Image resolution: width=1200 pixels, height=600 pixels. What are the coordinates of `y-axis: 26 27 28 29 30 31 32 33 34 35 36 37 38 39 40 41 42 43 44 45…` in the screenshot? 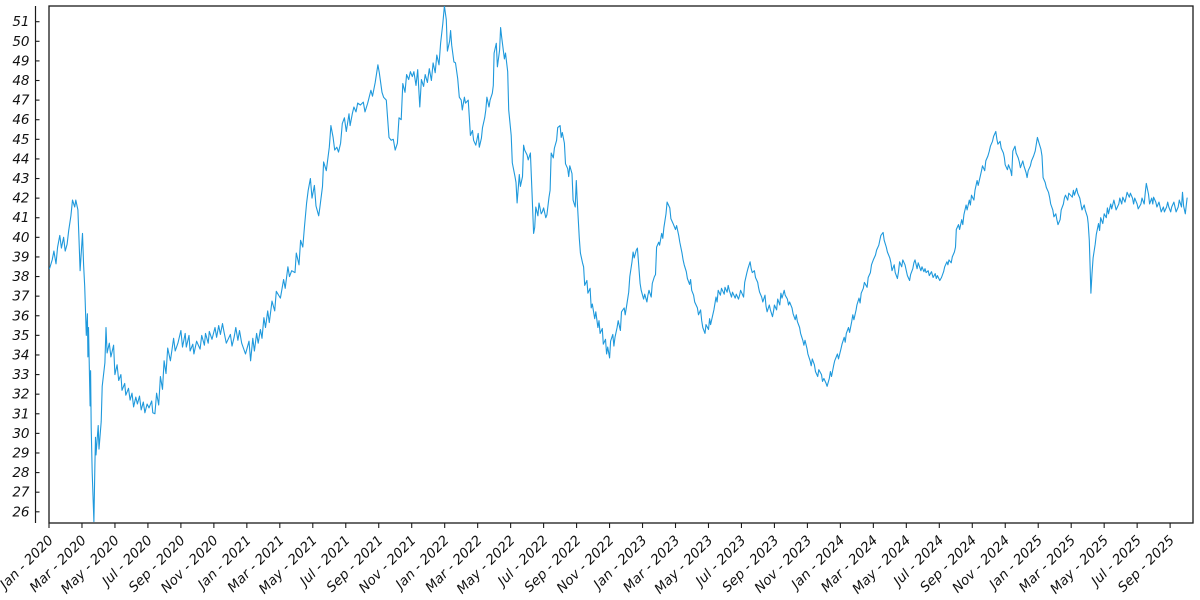 It's located at (26, 264).